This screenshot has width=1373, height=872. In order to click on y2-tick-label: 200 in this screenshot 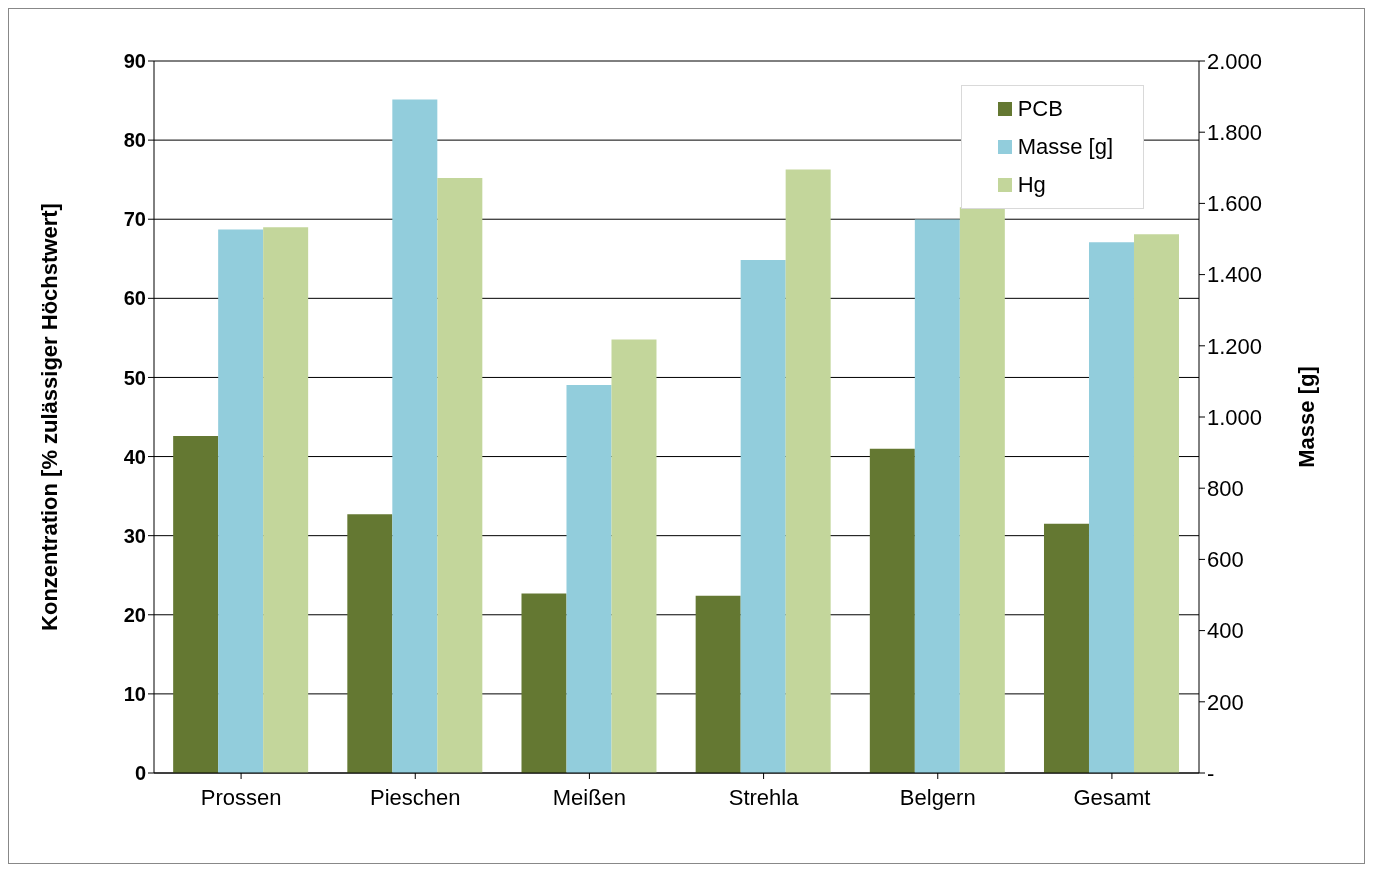, I will do `click(1225, 702)`.